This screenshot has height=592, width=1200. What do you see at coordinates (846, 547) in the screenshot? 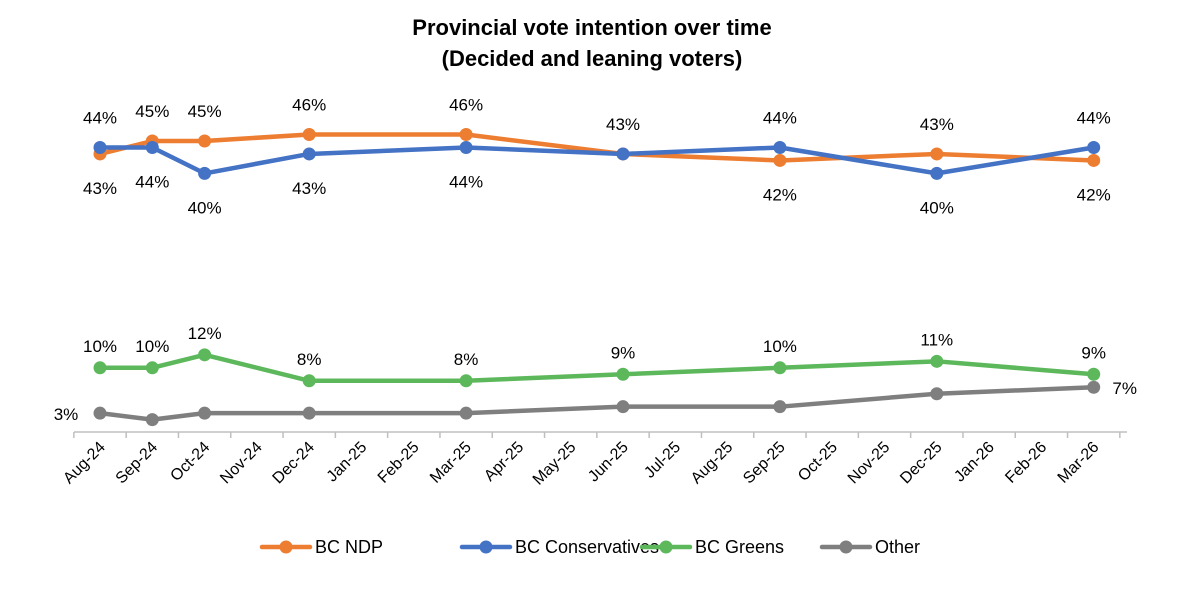
I see `legend-marker-other` at bounding box center [846, 547].